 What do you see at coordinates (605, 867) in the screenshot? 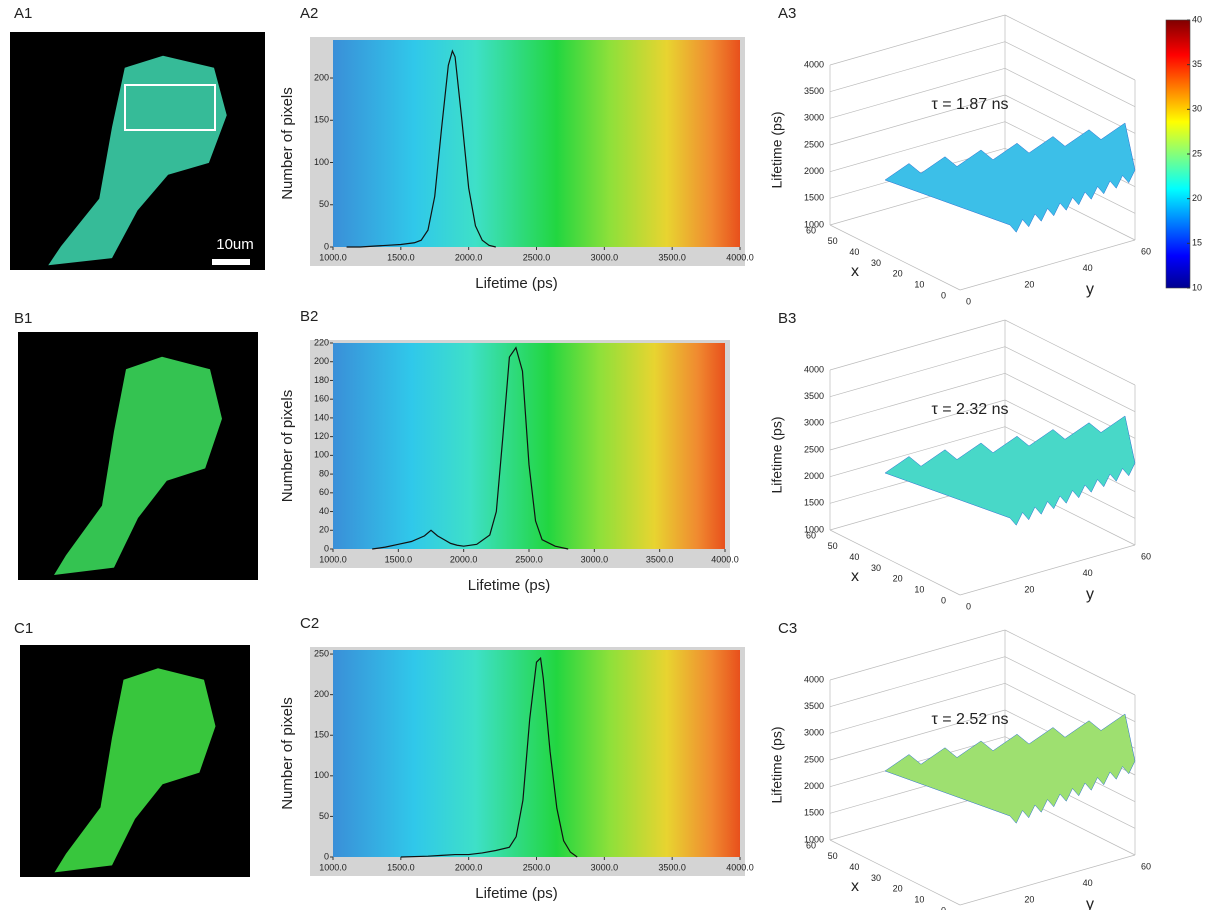
I see `x-tick-label: 3000.0` at bounding box center [605, 867].